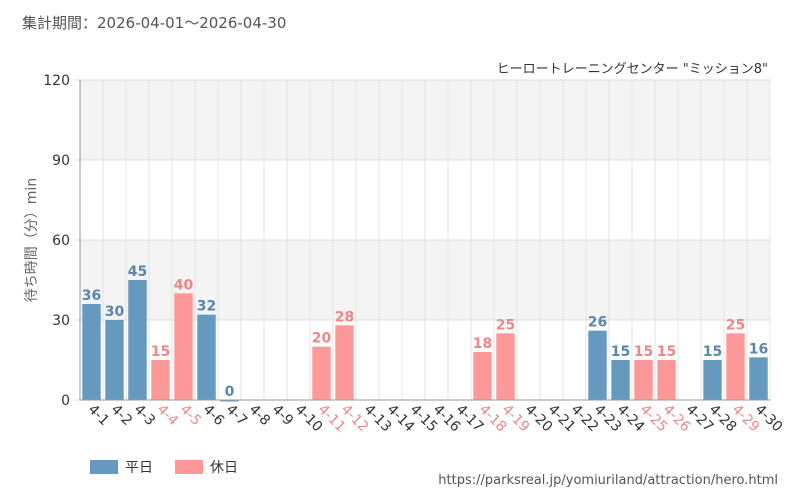 The width and height of the screenshot is (800, 500). Describe the element at coordinates (61, 241) in the screenshot. I see `y-tick-label: 60` at that location.